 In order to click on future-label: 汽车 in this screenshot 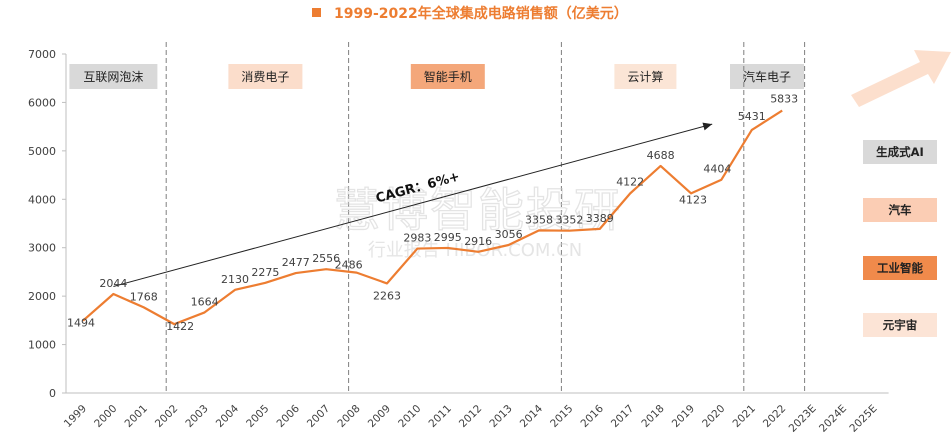, I will do `click(900, 210)`.